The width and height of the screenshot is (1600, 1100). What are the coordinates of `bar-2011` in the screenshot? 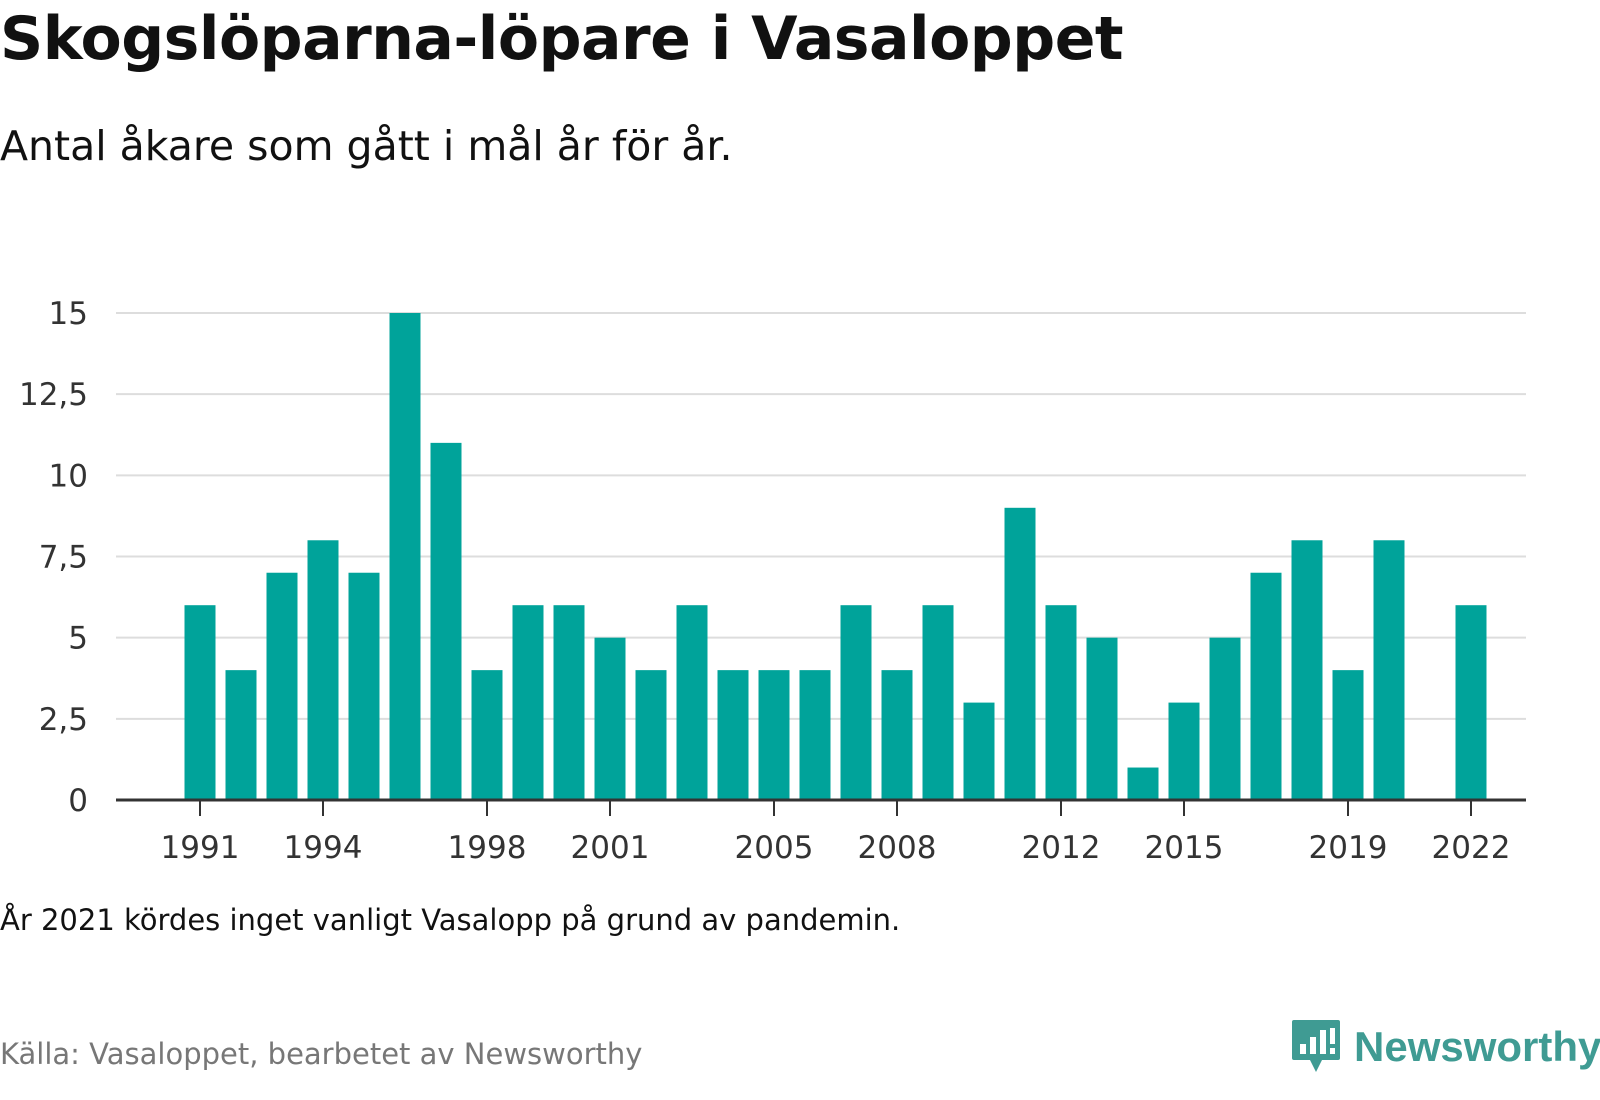 It's located at (1020, 653).